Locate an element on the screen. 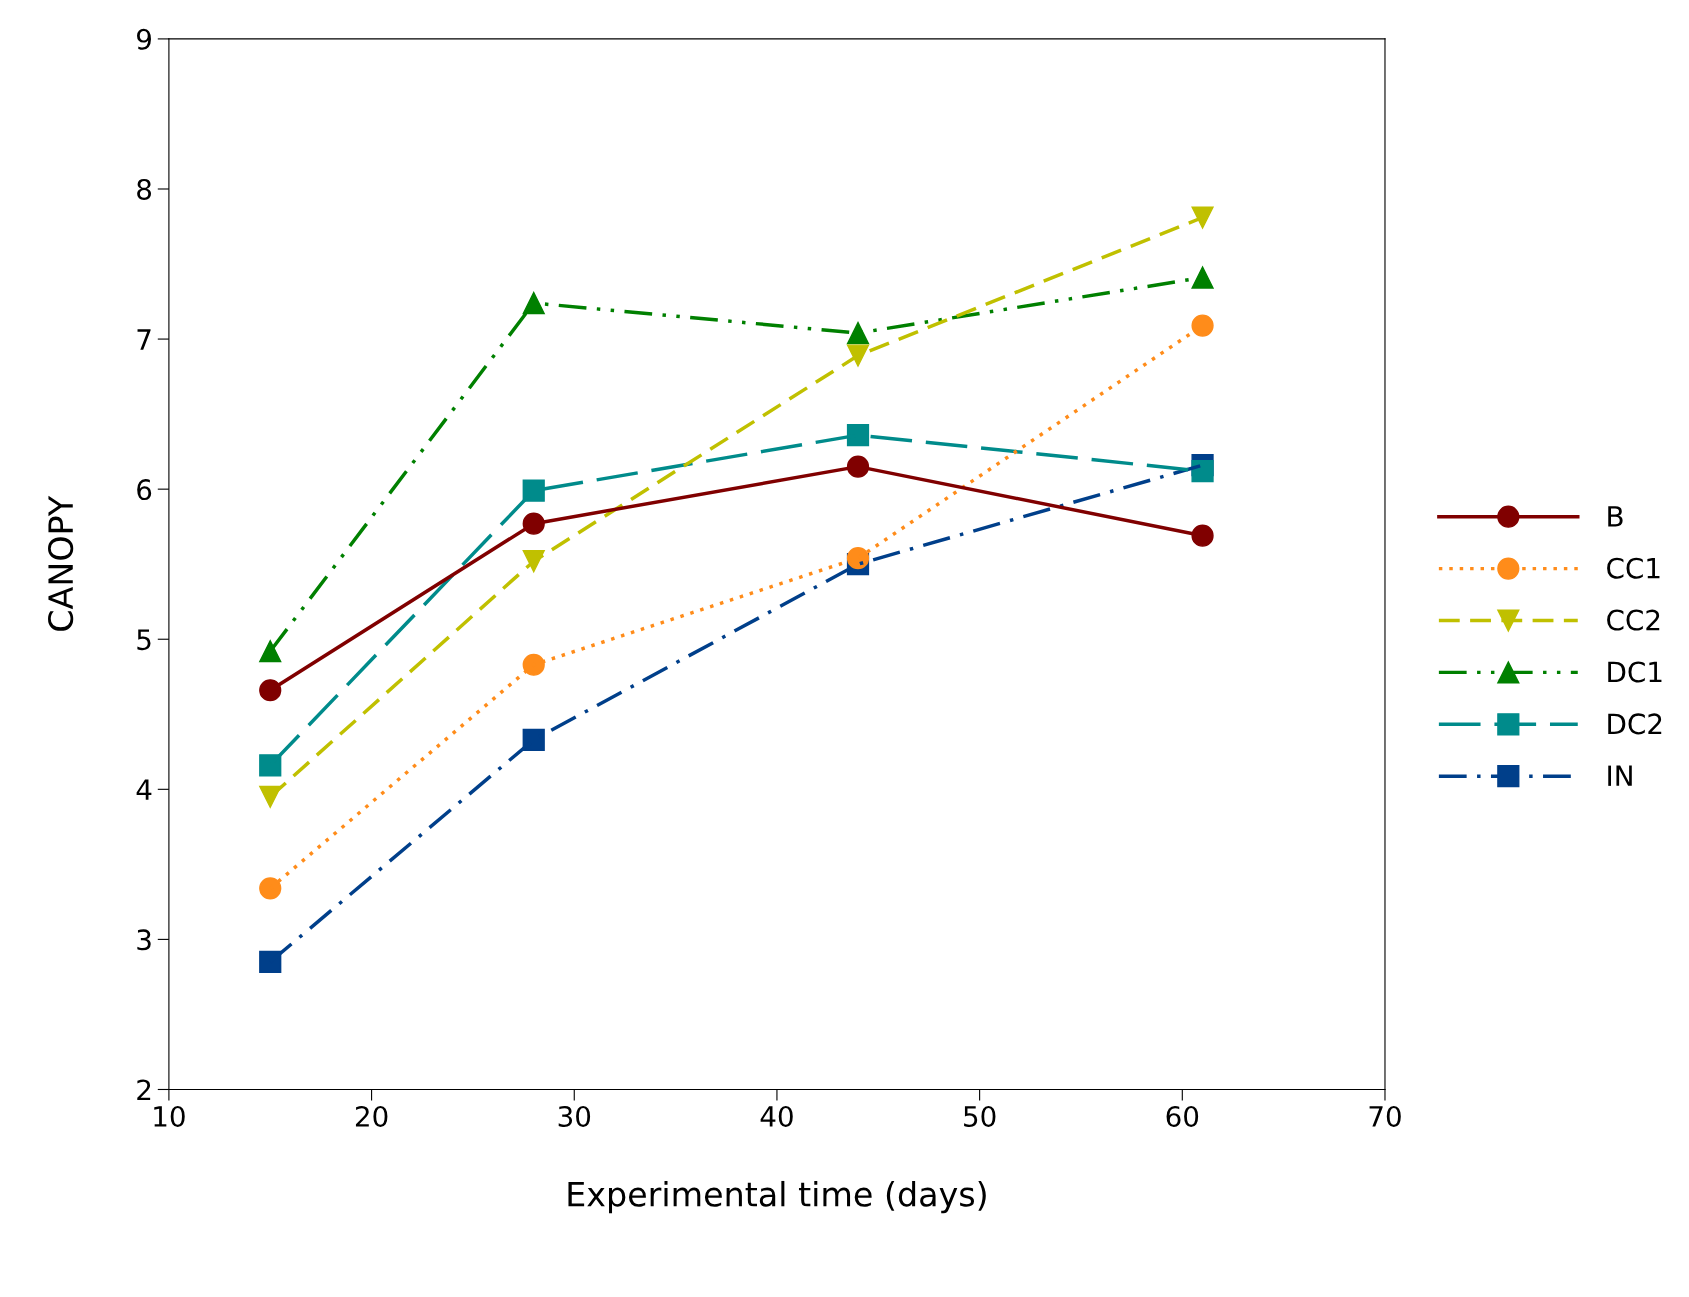 This screenshot has height=1297, width=1689. x-tick-label: 20 is located at coordinates (371, 1116).